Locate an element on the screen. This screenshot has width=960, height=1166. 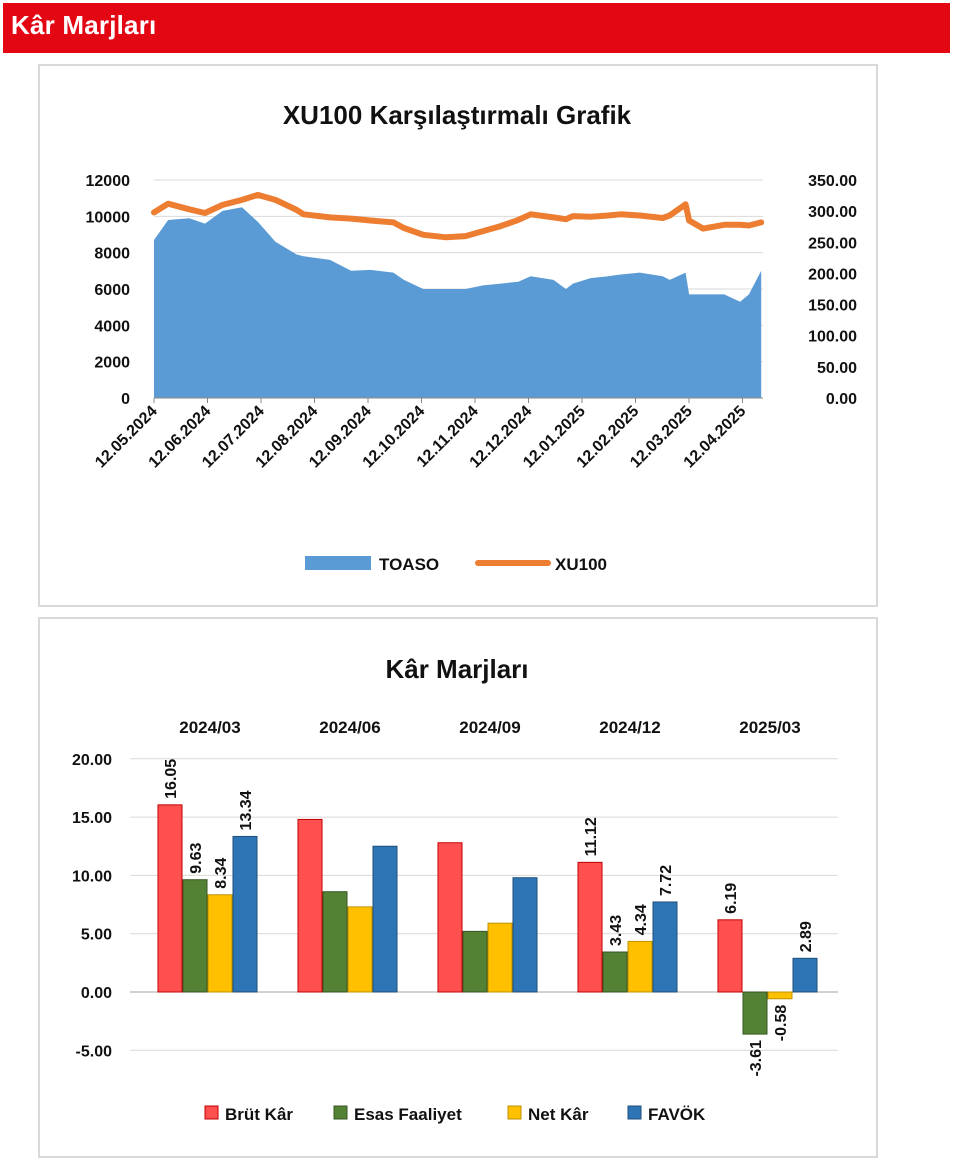
header-title: Kâr Marjları is located at coordinates (84, 25).